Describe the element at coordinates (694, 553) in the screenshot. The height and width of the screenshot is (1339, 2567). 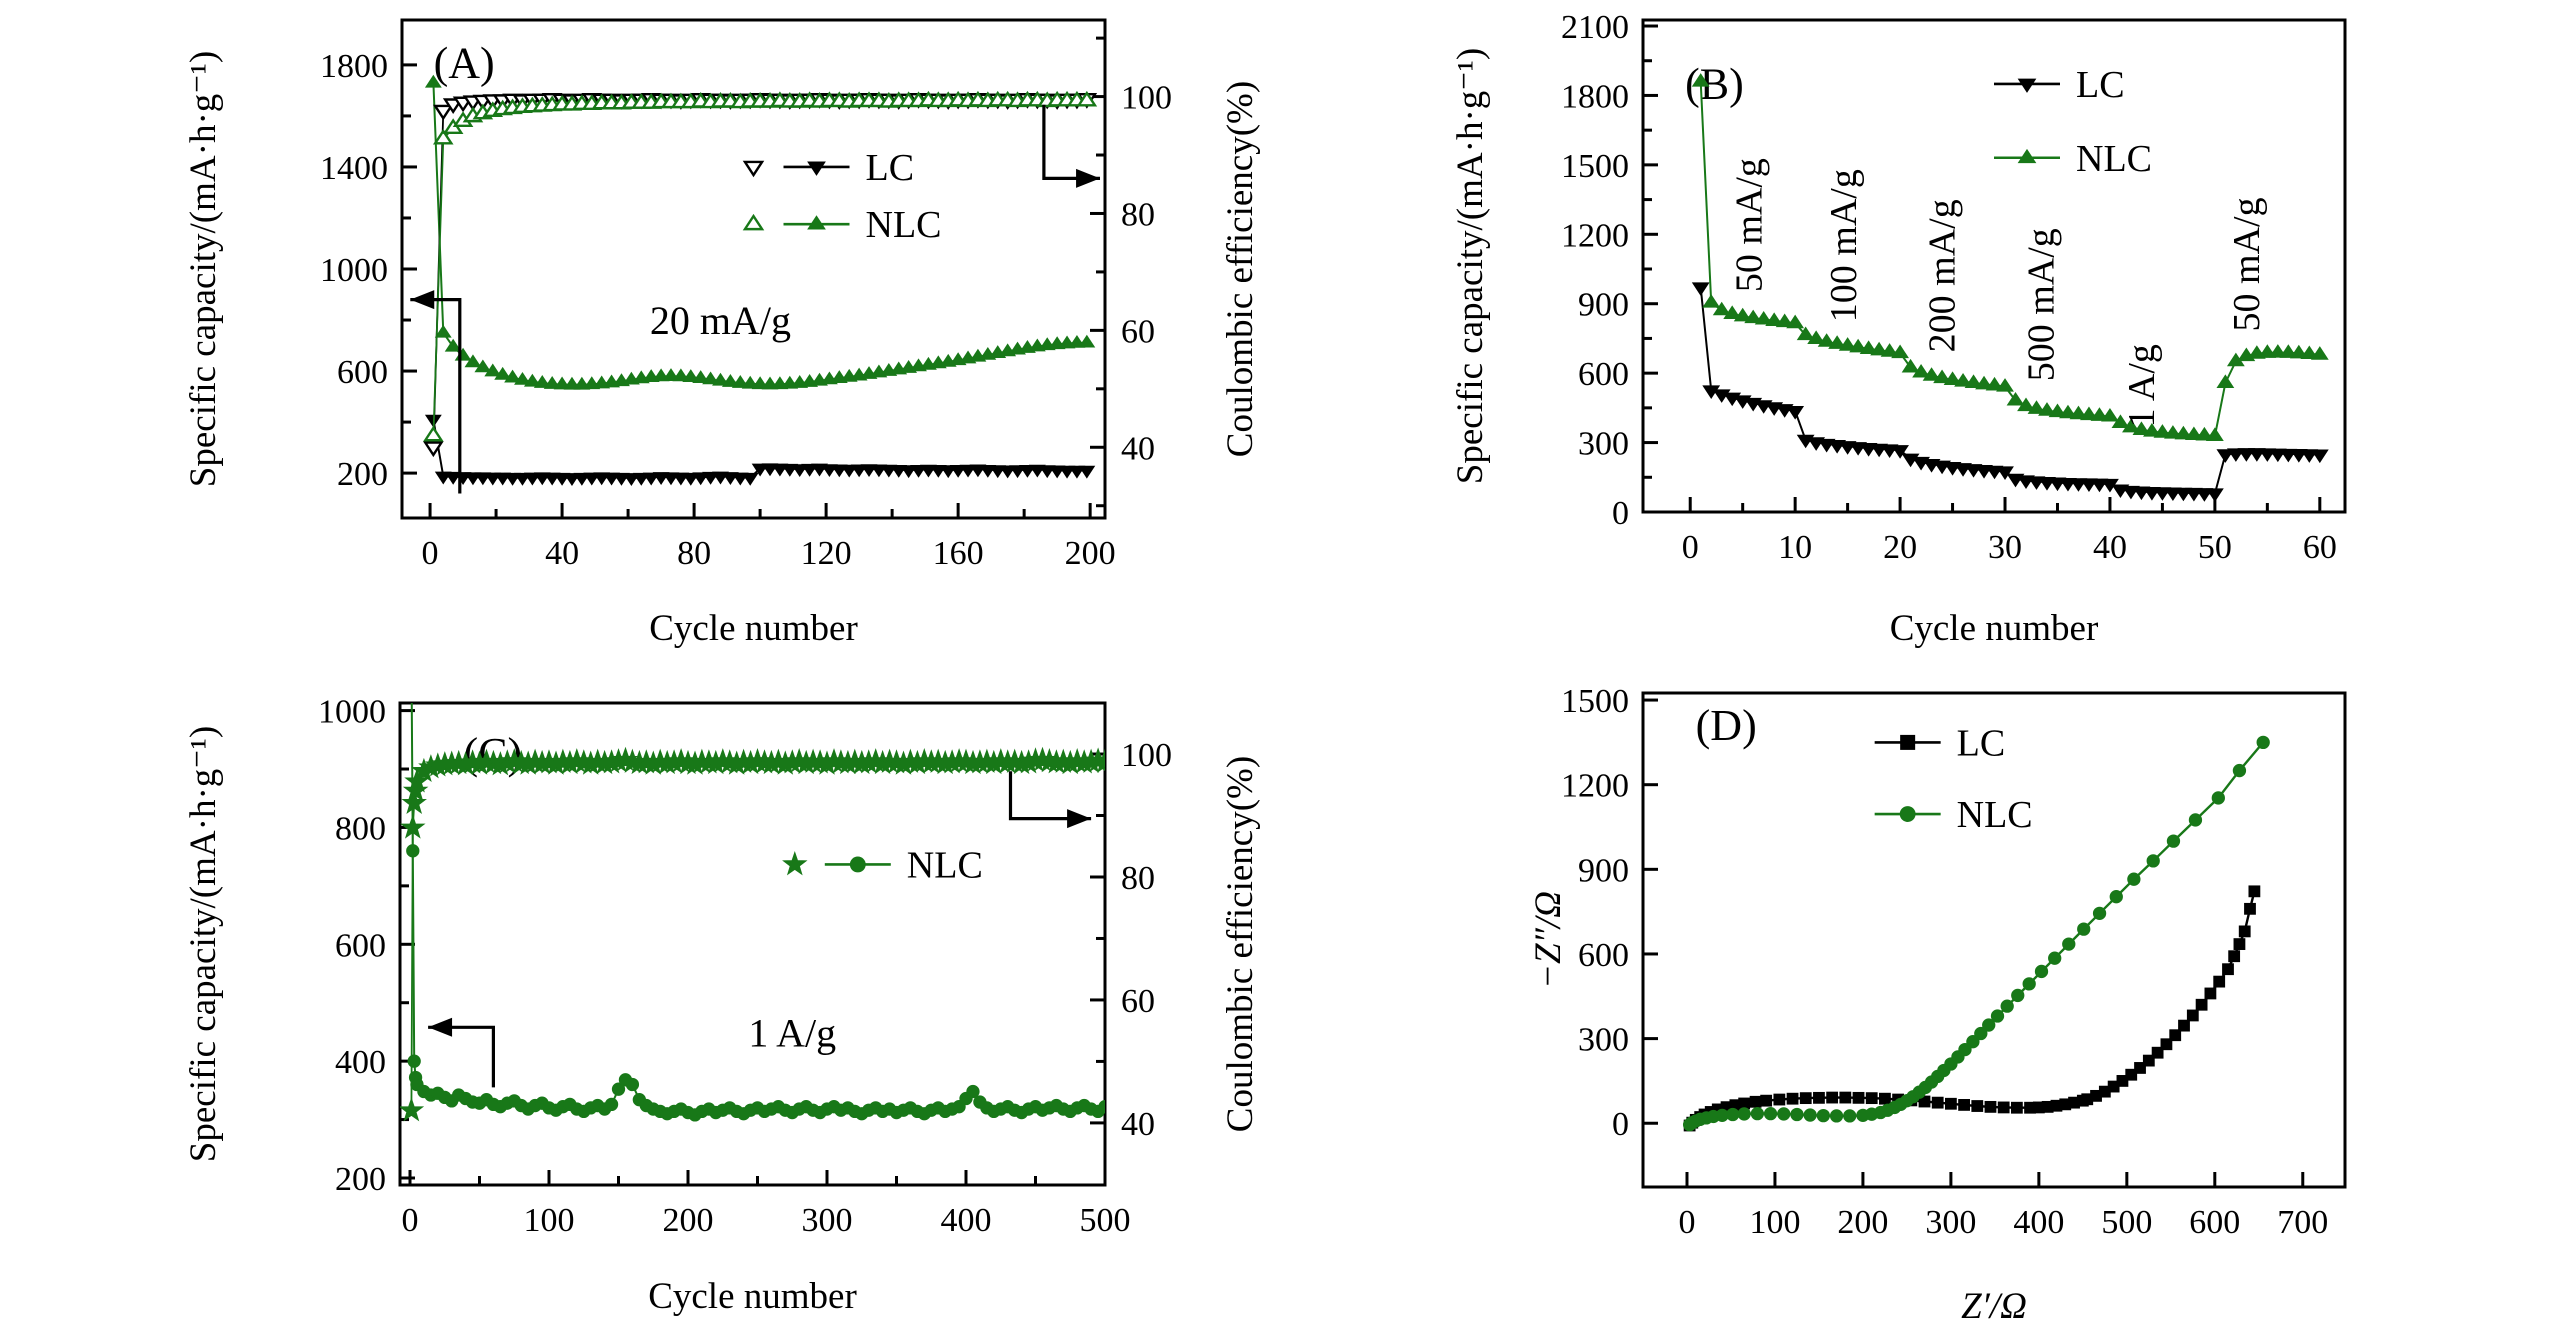
I see `x-tick-label: 80` at that location.